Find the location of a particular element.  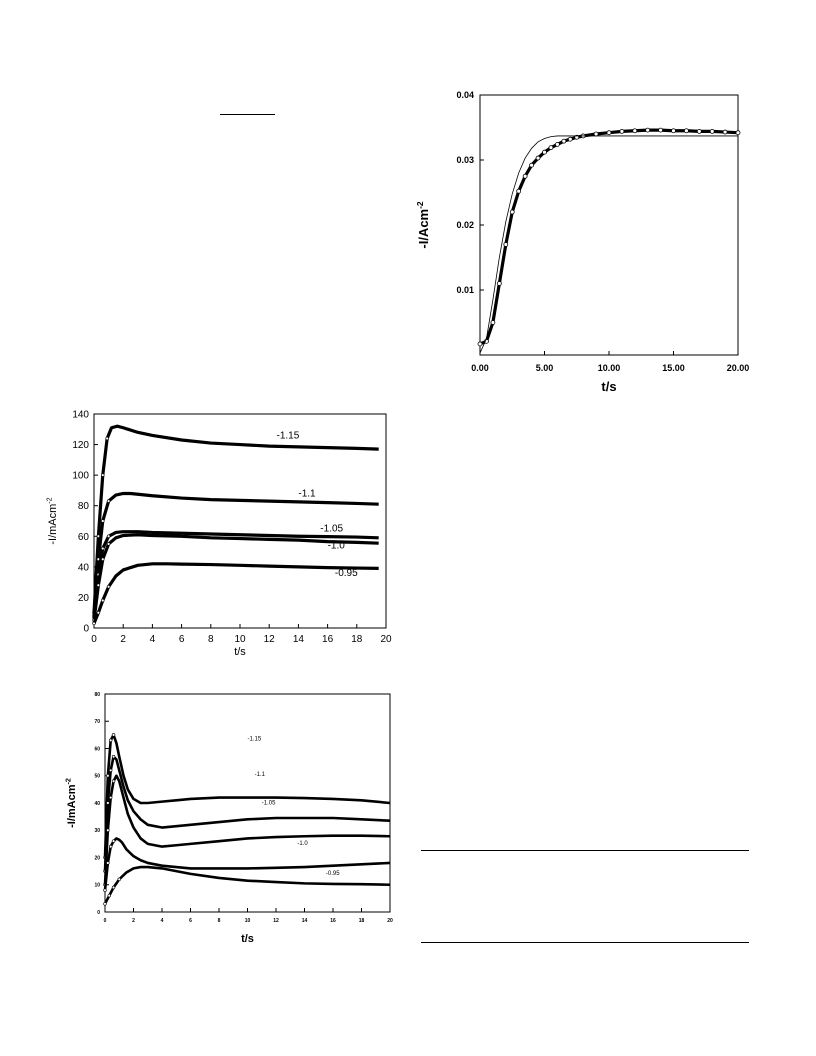

y-axis-label-text: -I/Acm is located at coordinates (423, 229).